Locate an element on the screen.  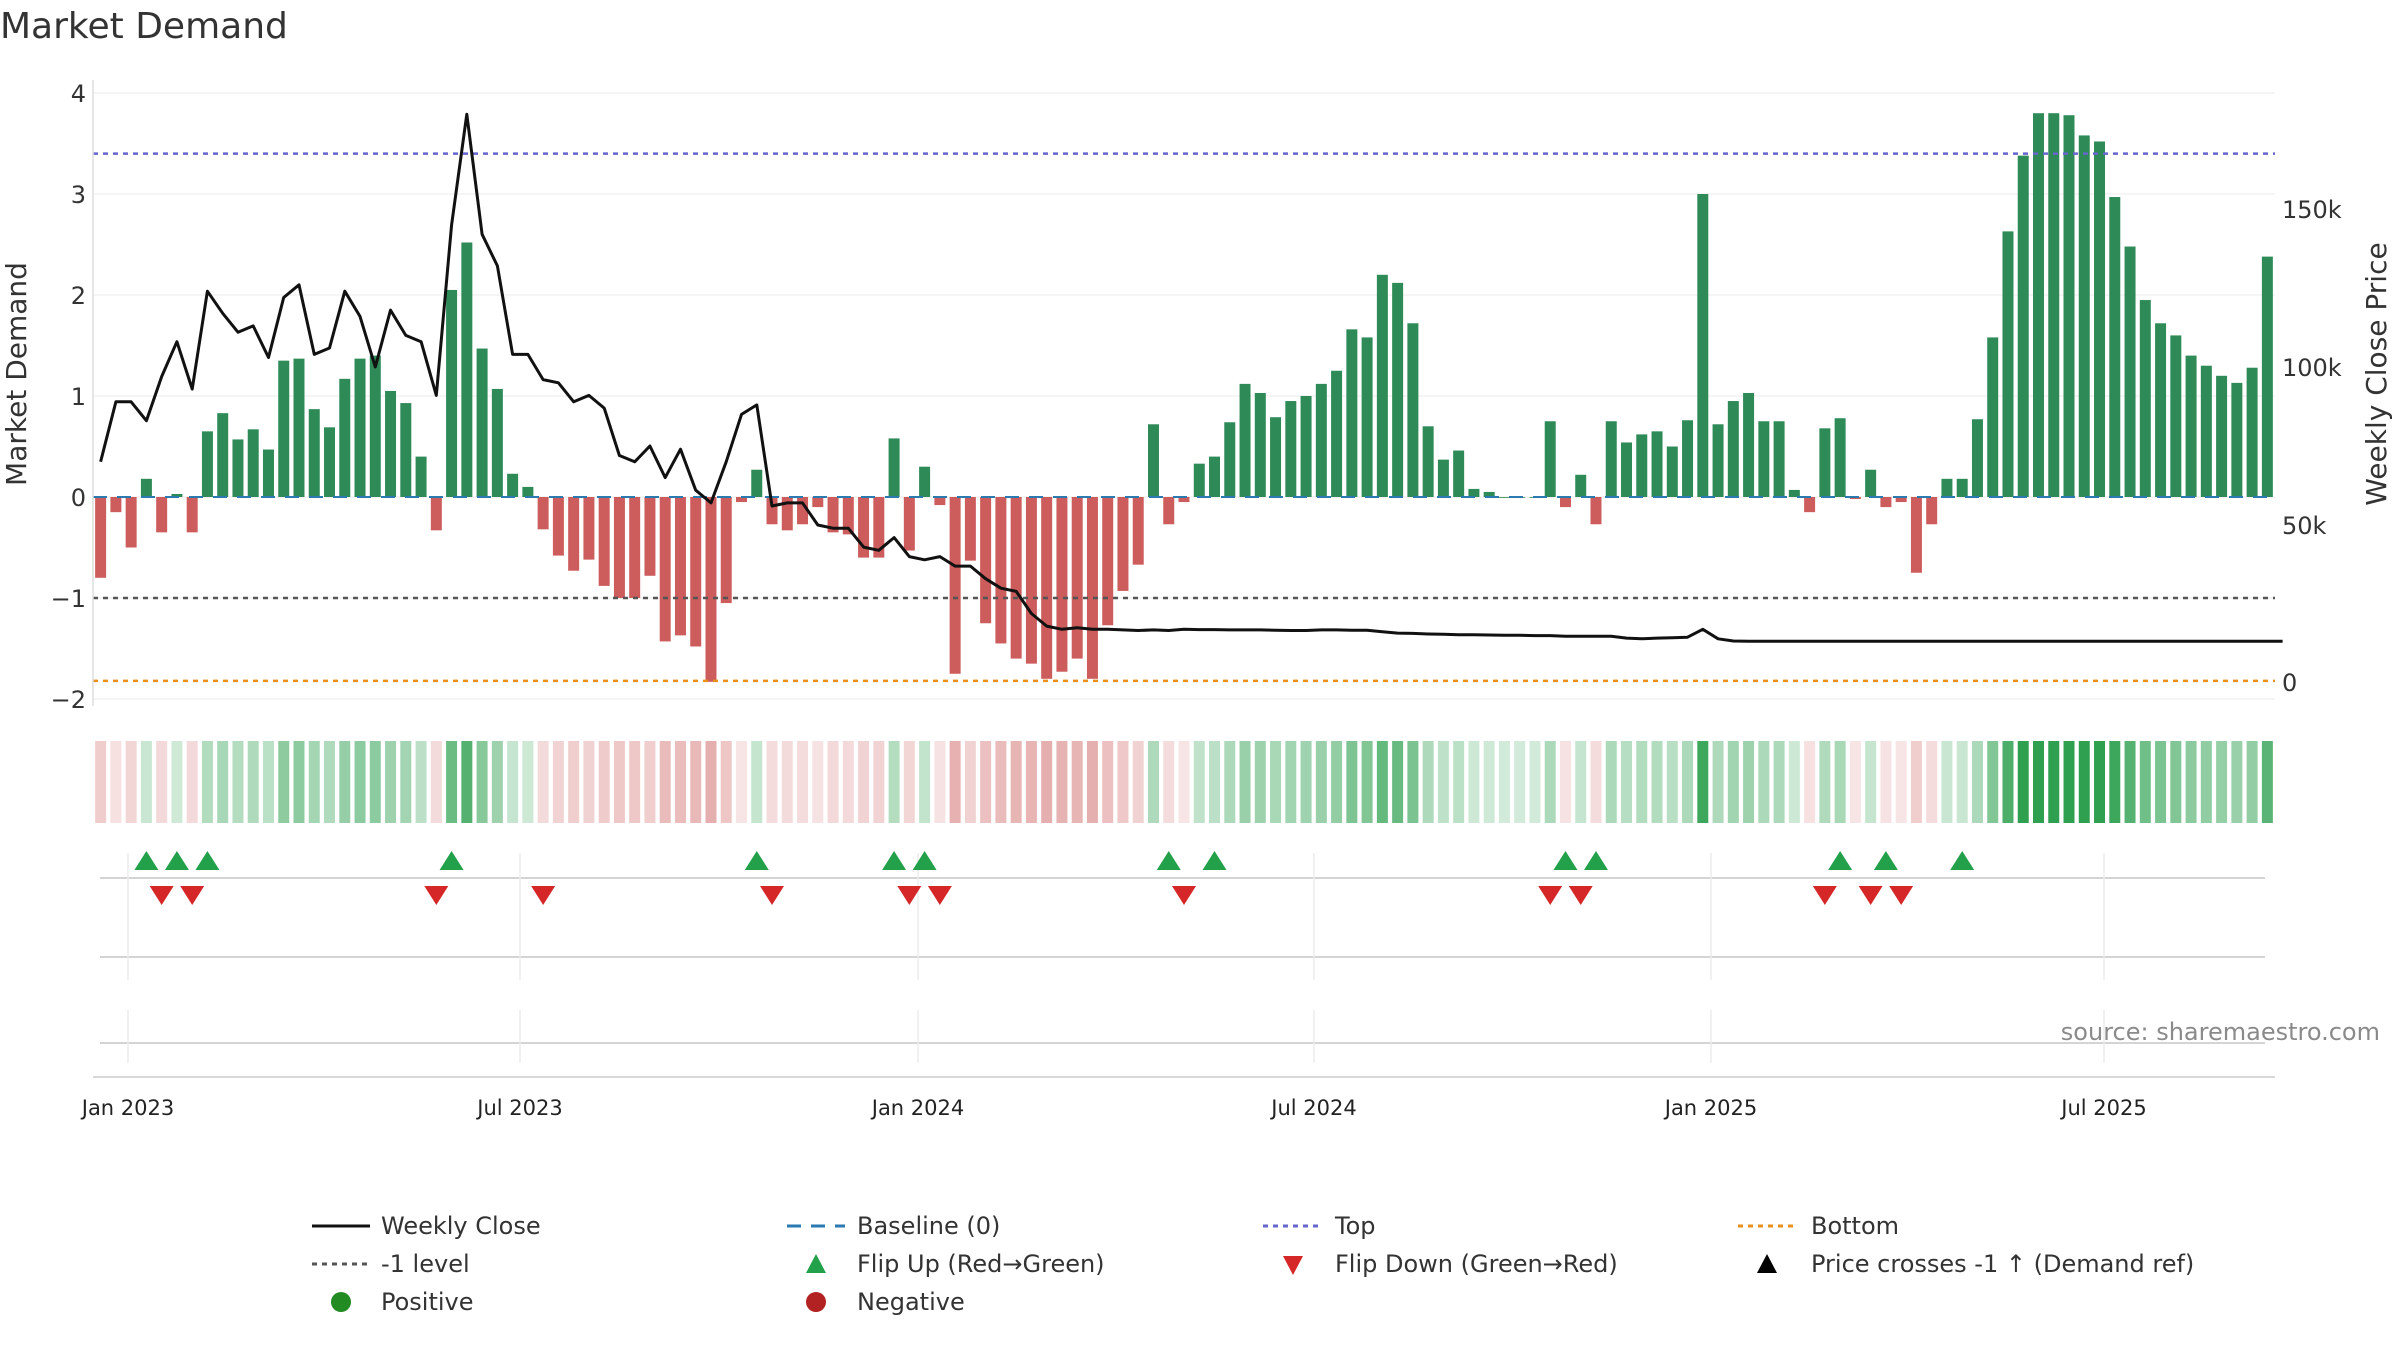
chart-title: Market Demand is located at coordinates (144, 26).